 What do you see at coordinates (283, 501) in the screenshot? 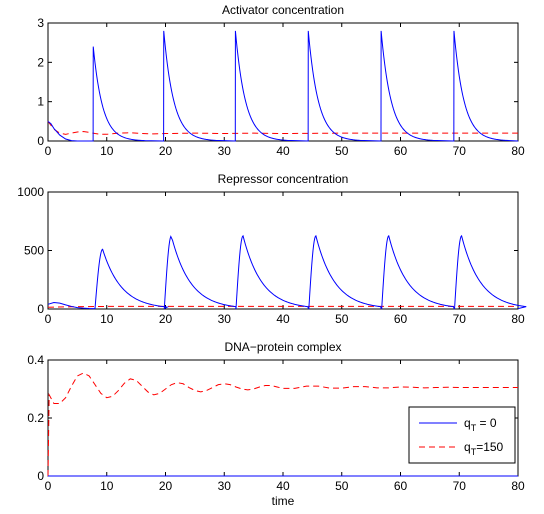
I see `x-axis-label: time` at bounding box center [283, 501].